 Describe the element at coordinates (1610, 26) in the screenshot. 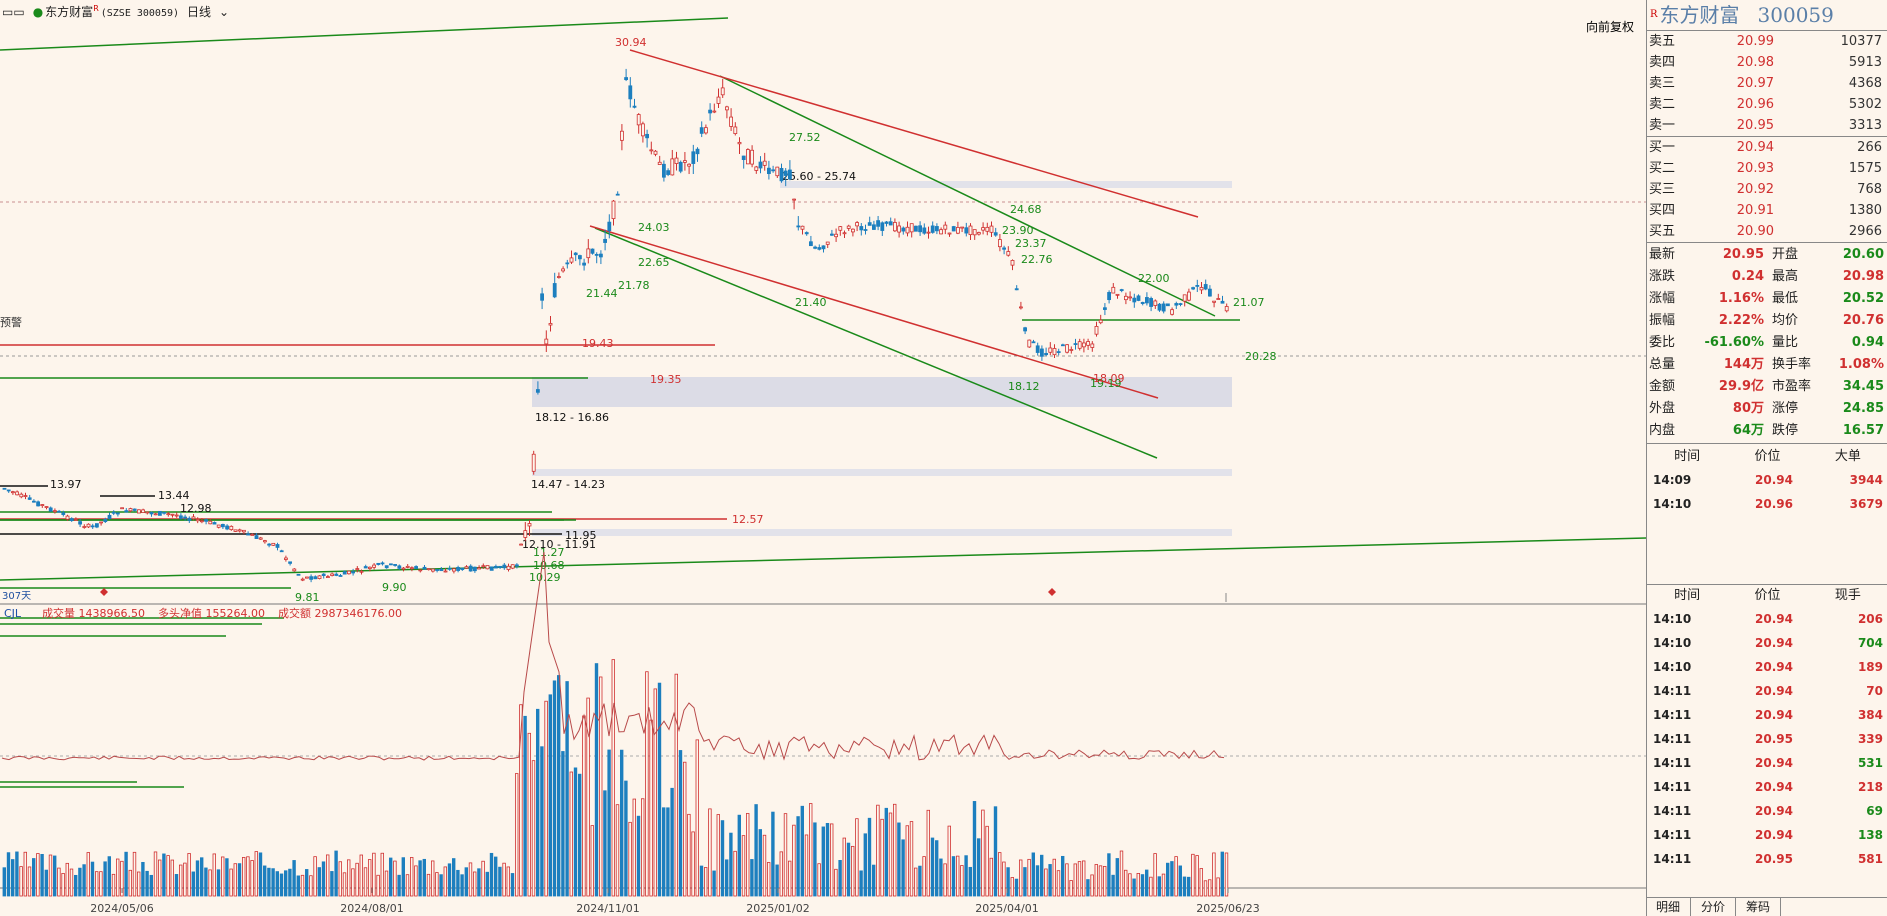

I see `restore-button: 向前复权` at that location.